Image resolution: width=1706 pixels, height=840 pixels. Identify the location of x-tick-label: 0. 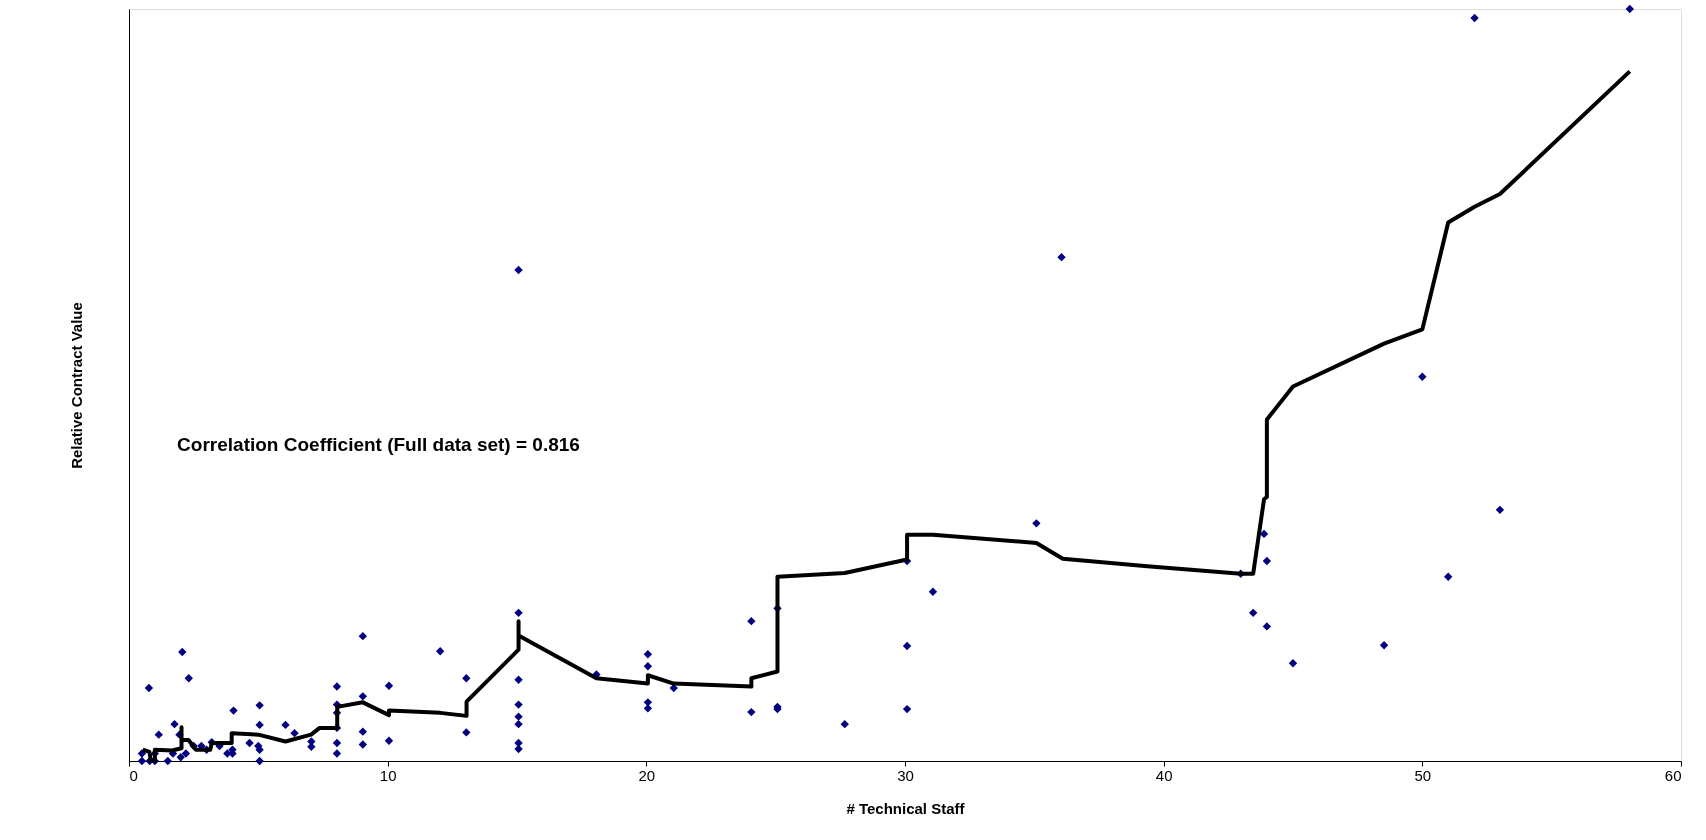
(133, 775).